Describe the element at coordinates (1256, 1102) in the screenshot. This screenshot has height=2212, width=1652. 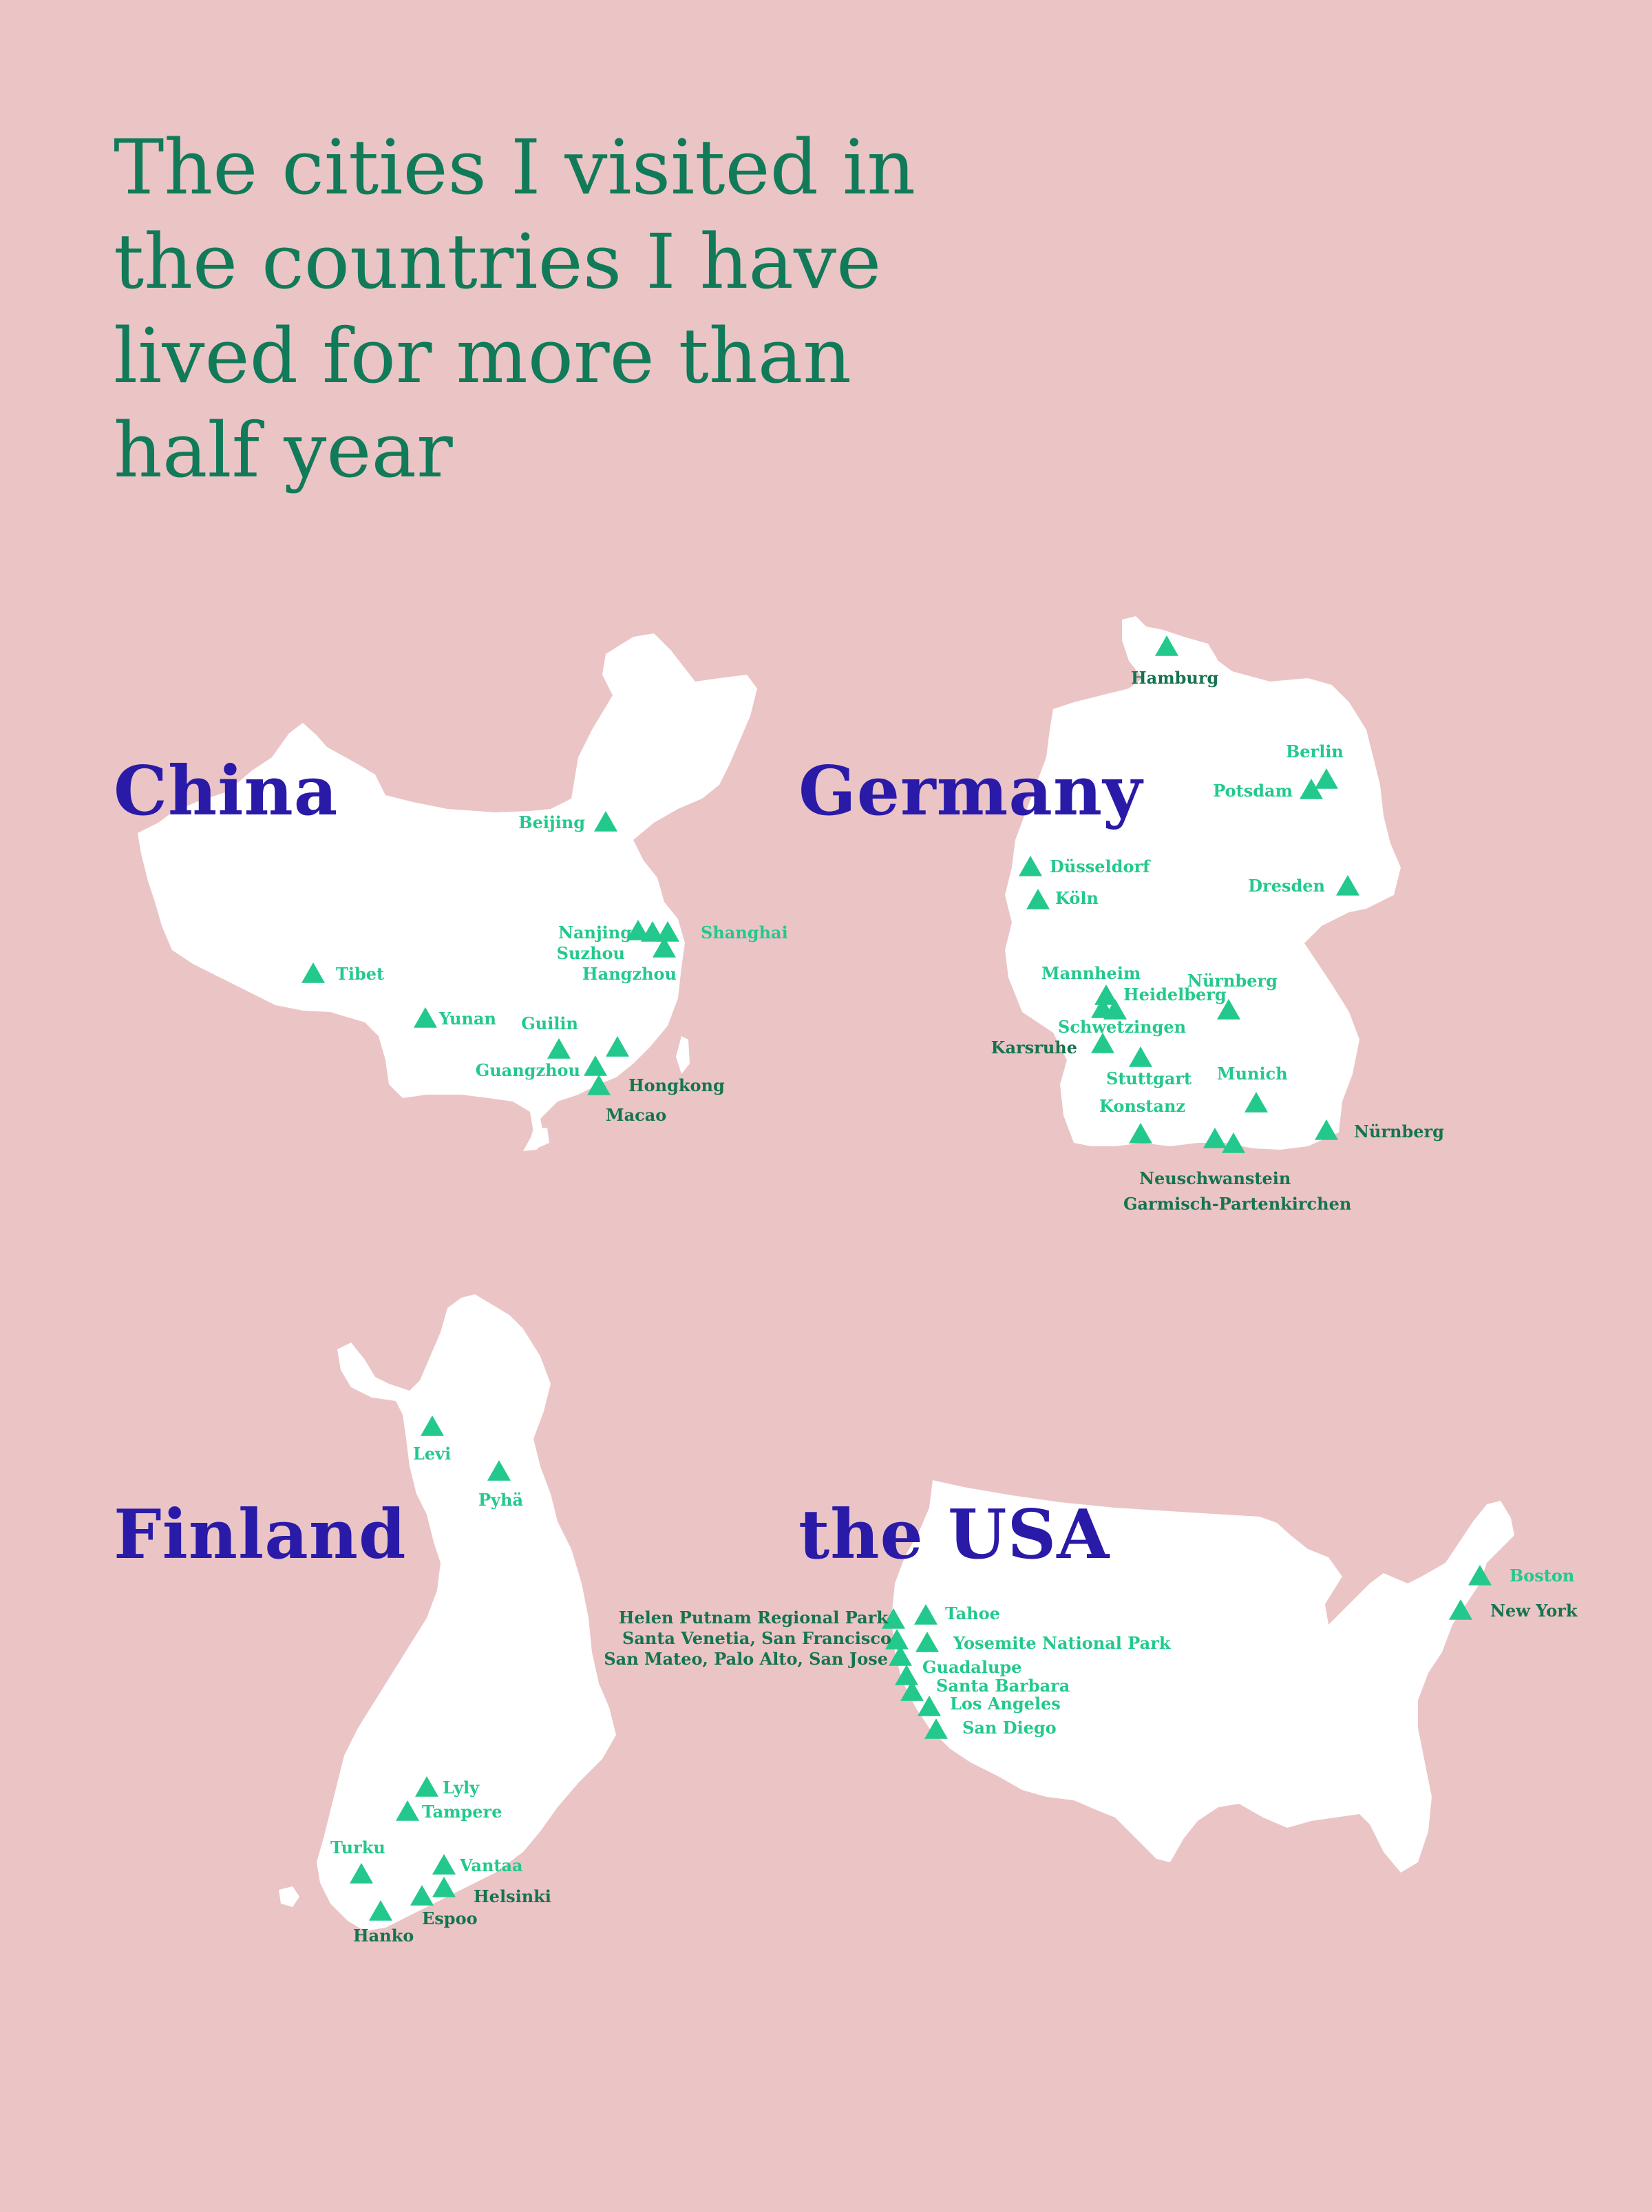
I see `marker-germany-munich-icon` at that location.